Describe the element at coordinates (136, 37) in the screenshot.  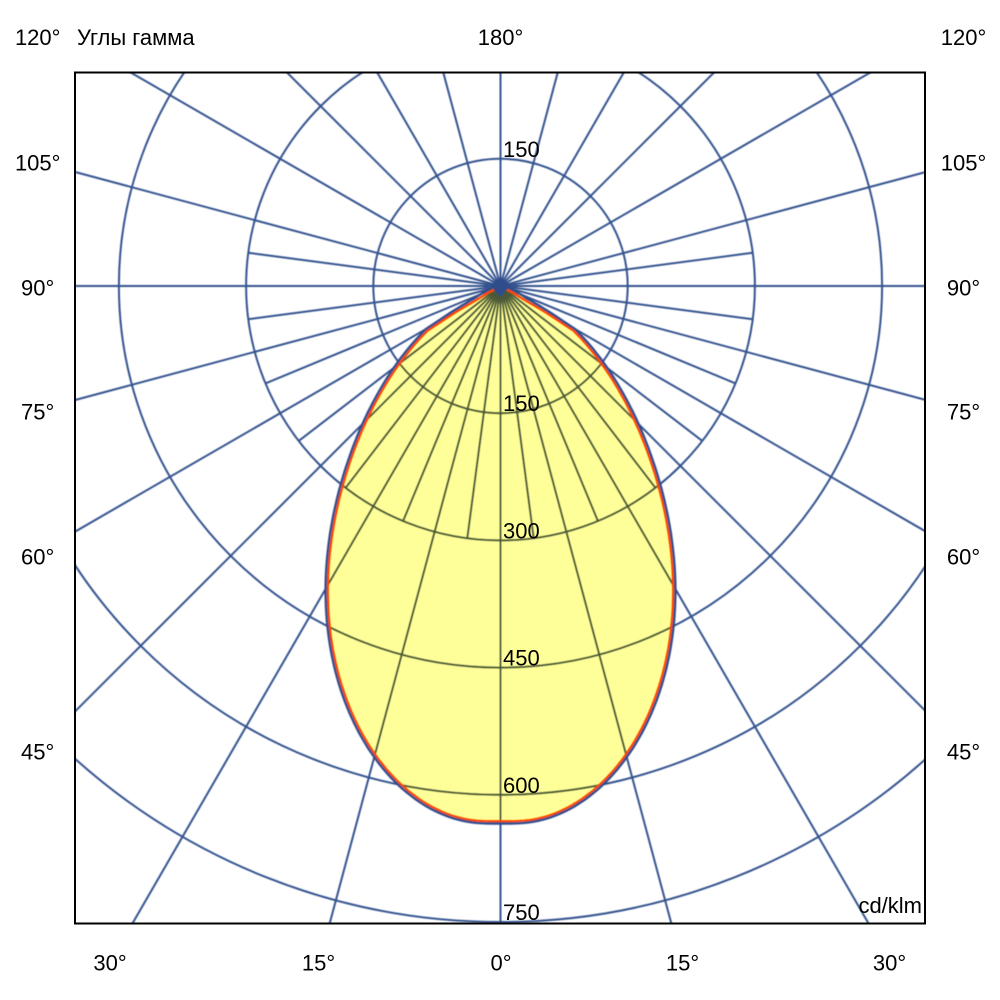
I see `svg-text: Углы гамма` at that location.